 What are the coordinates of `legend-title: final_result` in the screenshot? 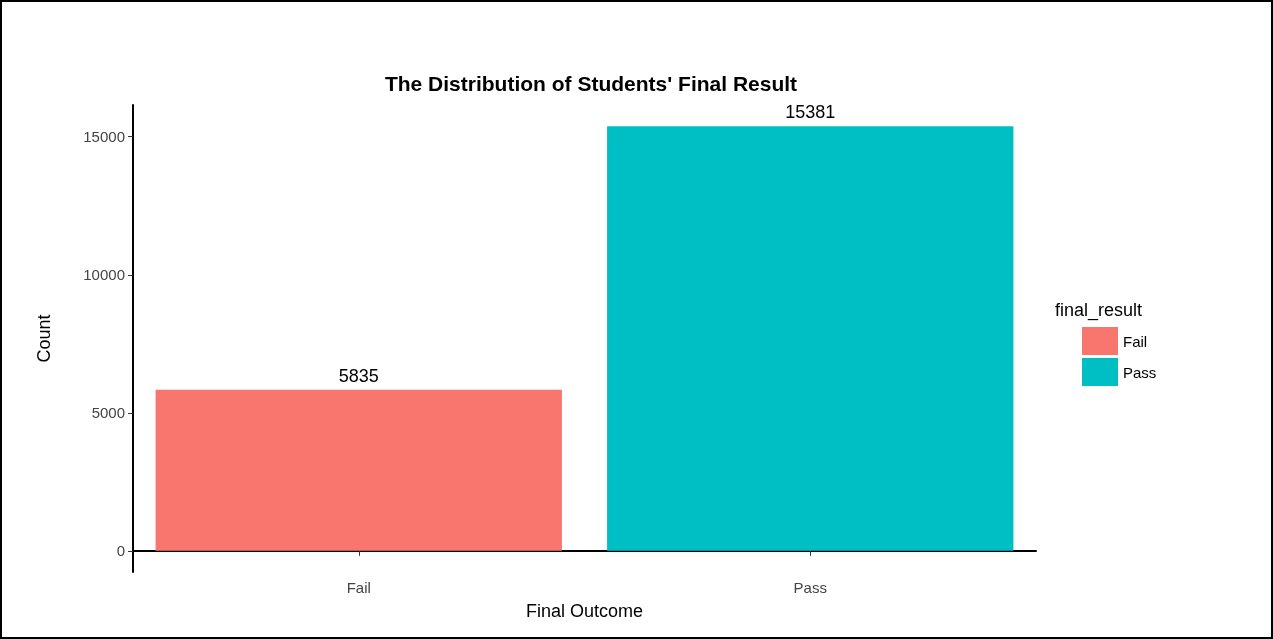 It's located at (1099, 310).